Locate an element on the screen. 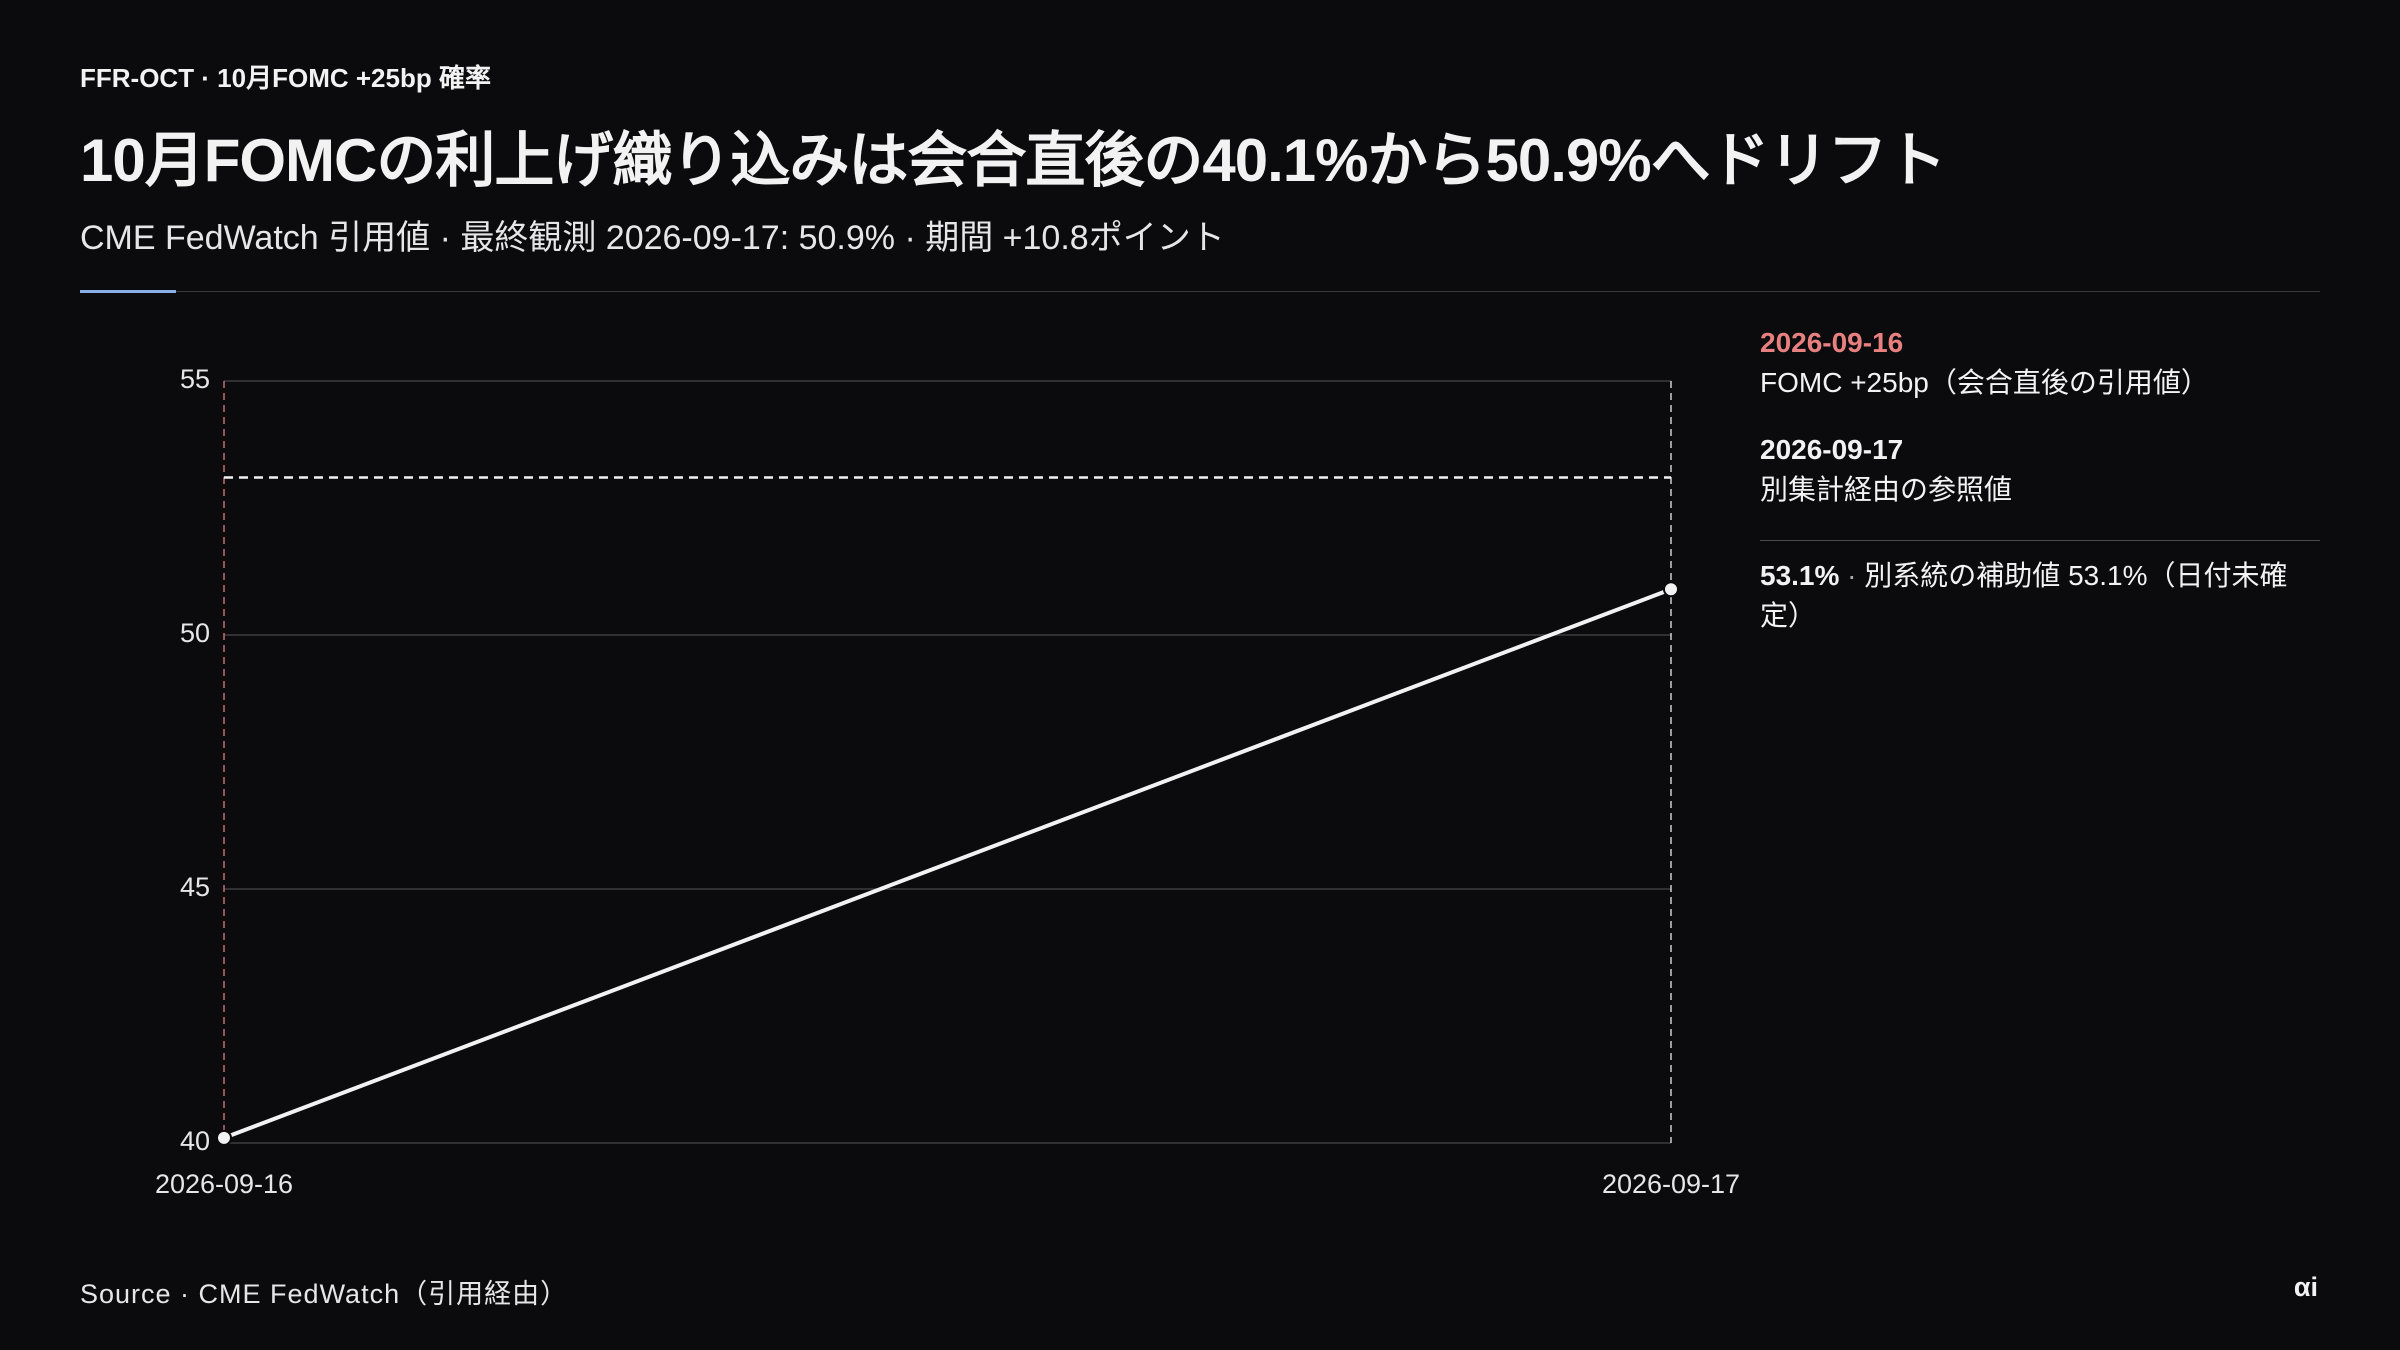  y-tick-label: 55 is located at coordinates (195, 379).